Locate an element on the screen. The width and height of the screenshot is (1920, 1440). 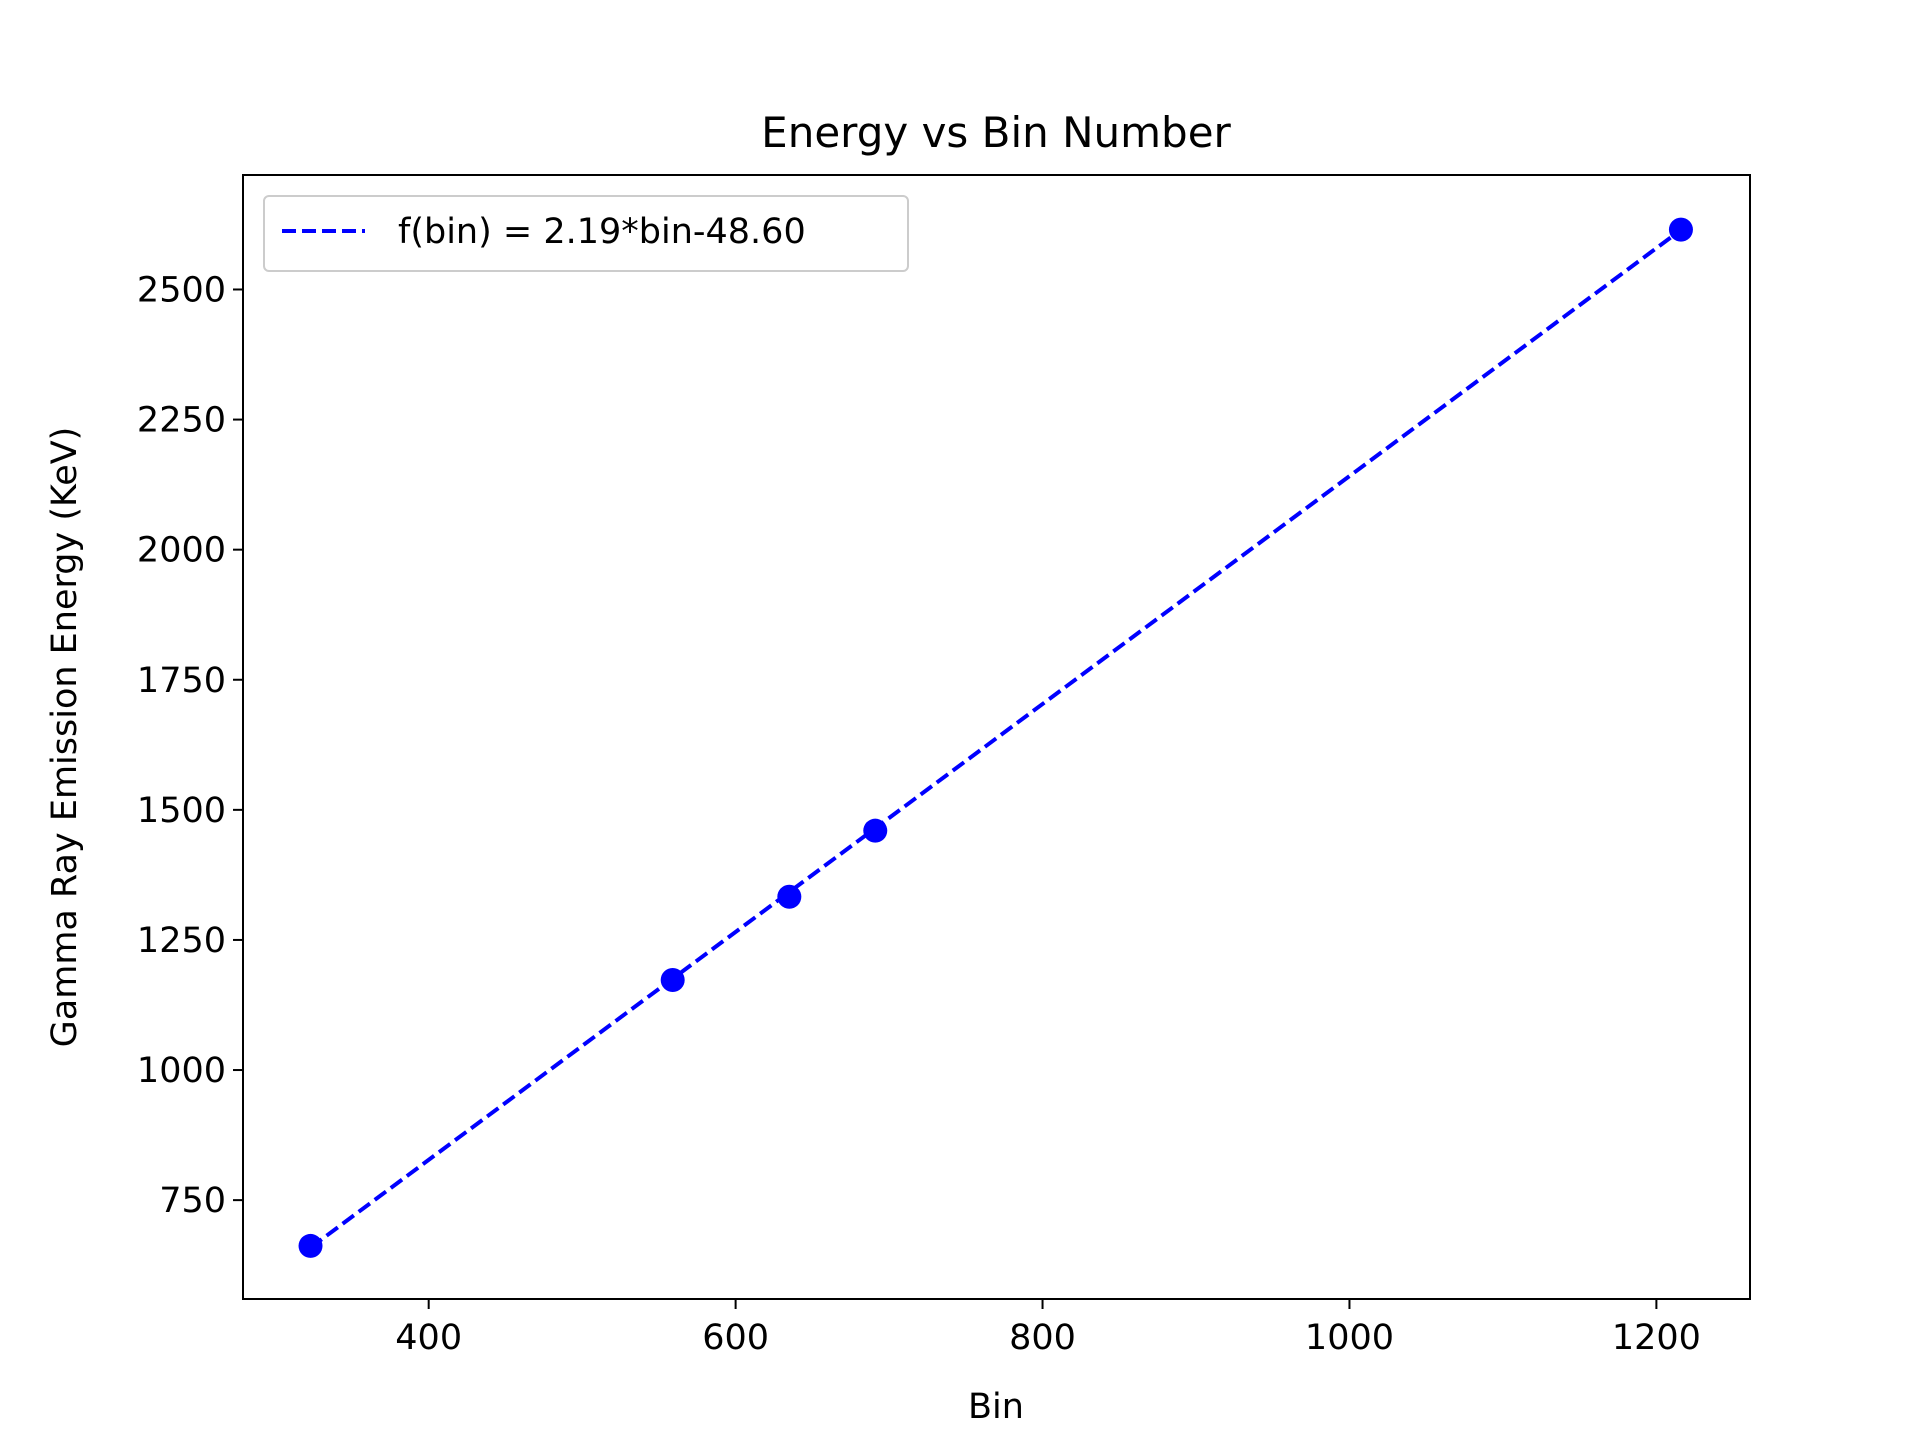
x-tick-label: 1200 is located at coordinates (1656, 1338).